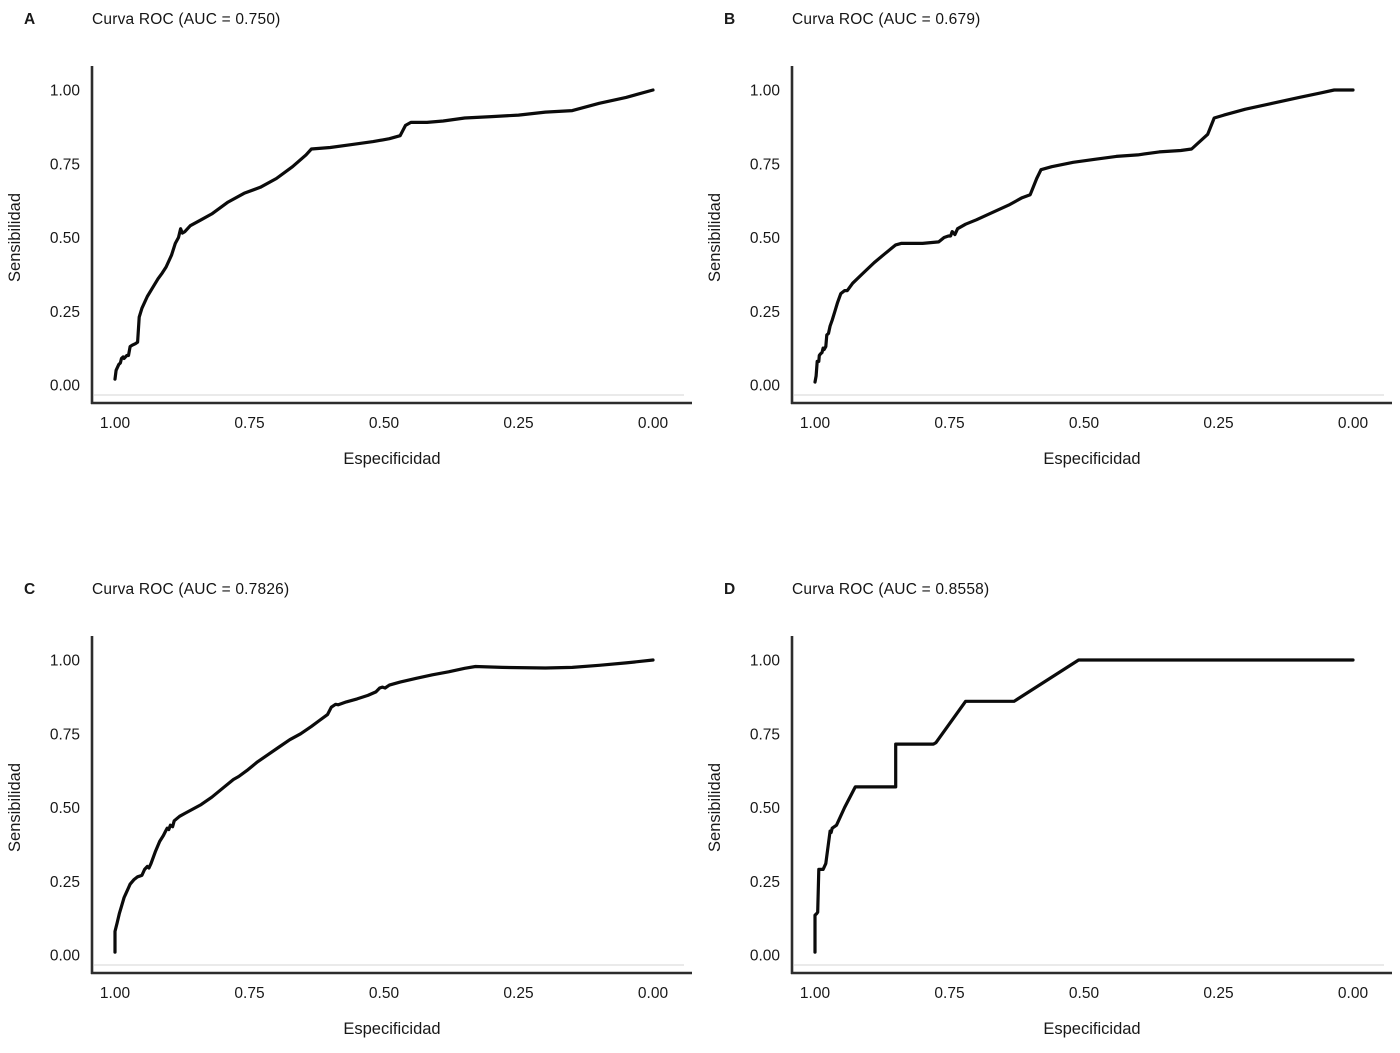 This screenshot has height=1053, width=1400. What do you see at coordinates (186, 19) in the screenshot?
I see `chart-title: Curva ROC (AUC = 0.750)` at bounding box center [186, 19].